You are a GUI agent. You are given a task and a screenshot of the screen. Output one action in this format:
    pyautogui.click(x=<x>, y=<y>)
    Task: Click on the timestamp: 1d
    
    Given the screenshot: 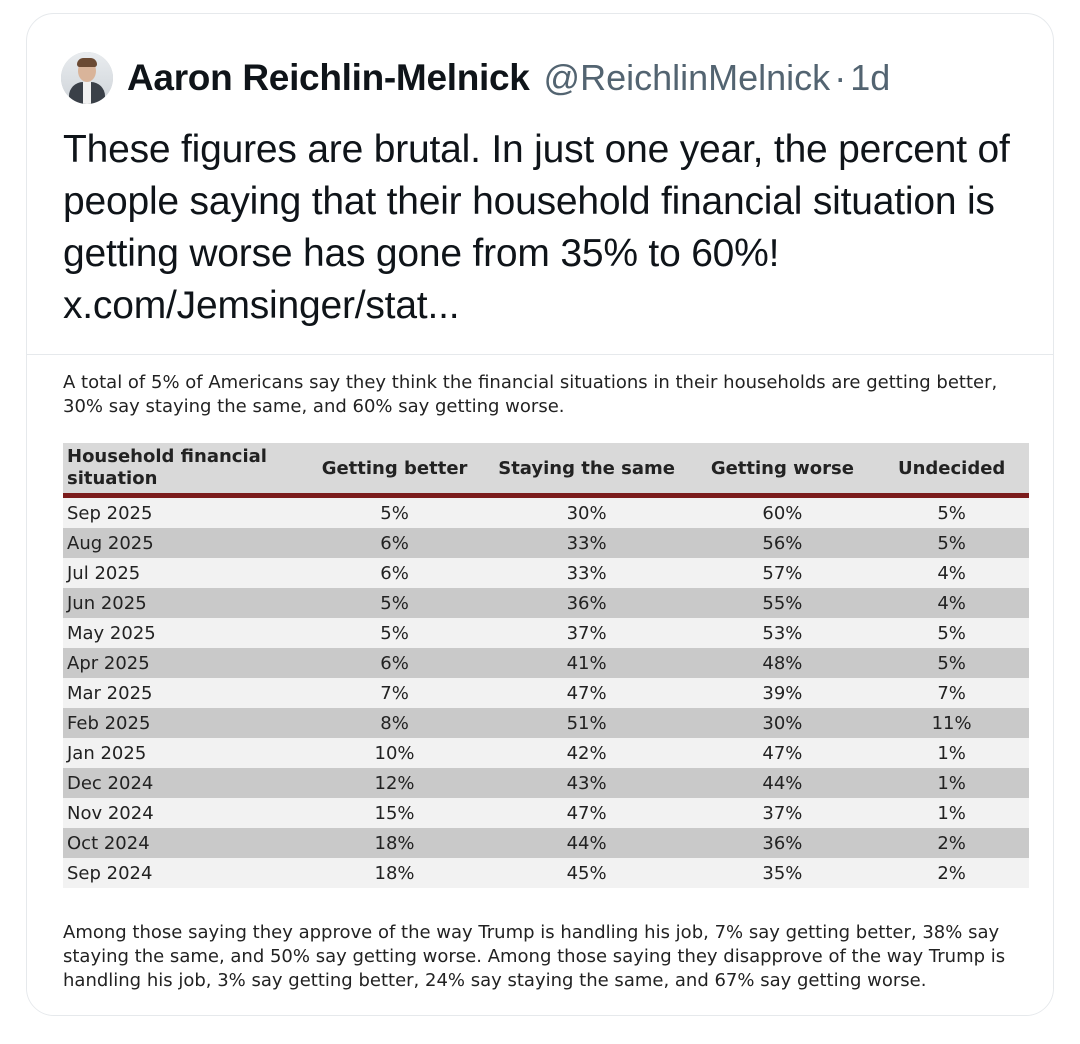 What is the action you would take?
    pyautogui.click(x=870, y=77)
    